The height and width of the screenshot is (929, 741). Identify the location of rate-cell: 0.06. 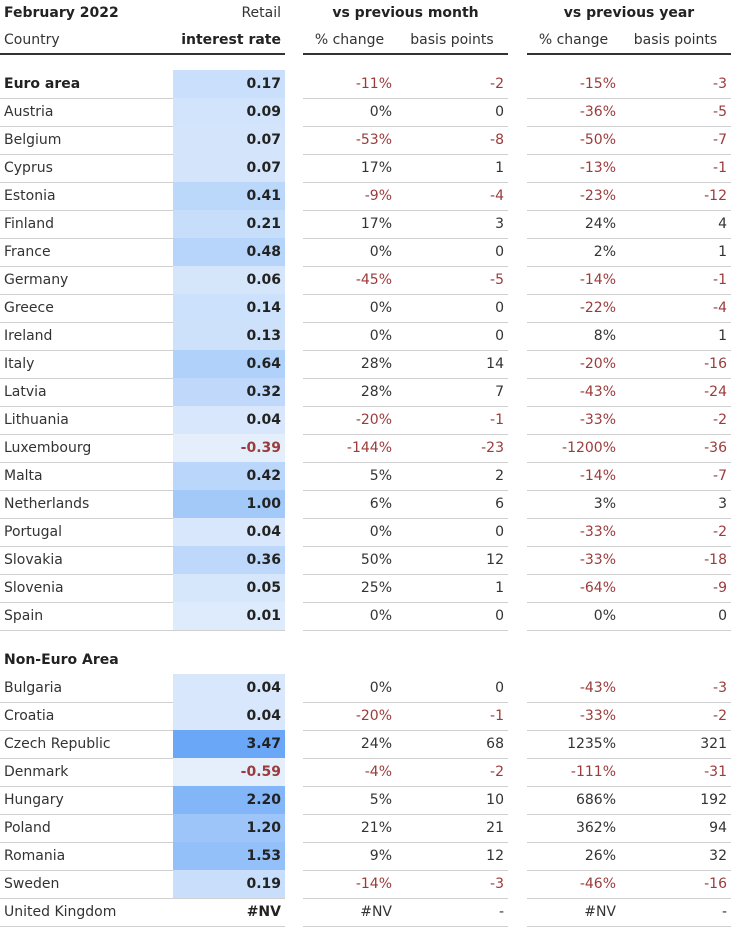
(229, 280).